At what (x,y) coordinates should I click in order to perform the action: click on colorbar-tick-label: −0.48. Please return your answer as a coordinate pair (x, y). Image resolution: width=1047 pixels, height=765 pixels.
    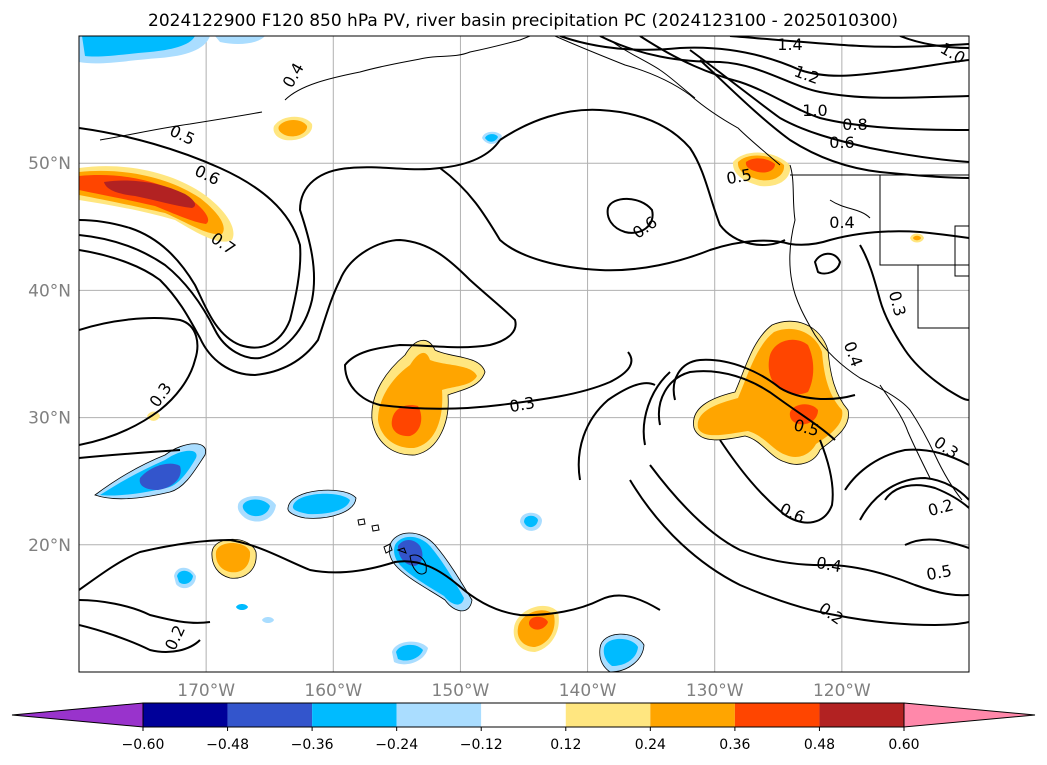
    Looking at the image, I should click on (227, 745).